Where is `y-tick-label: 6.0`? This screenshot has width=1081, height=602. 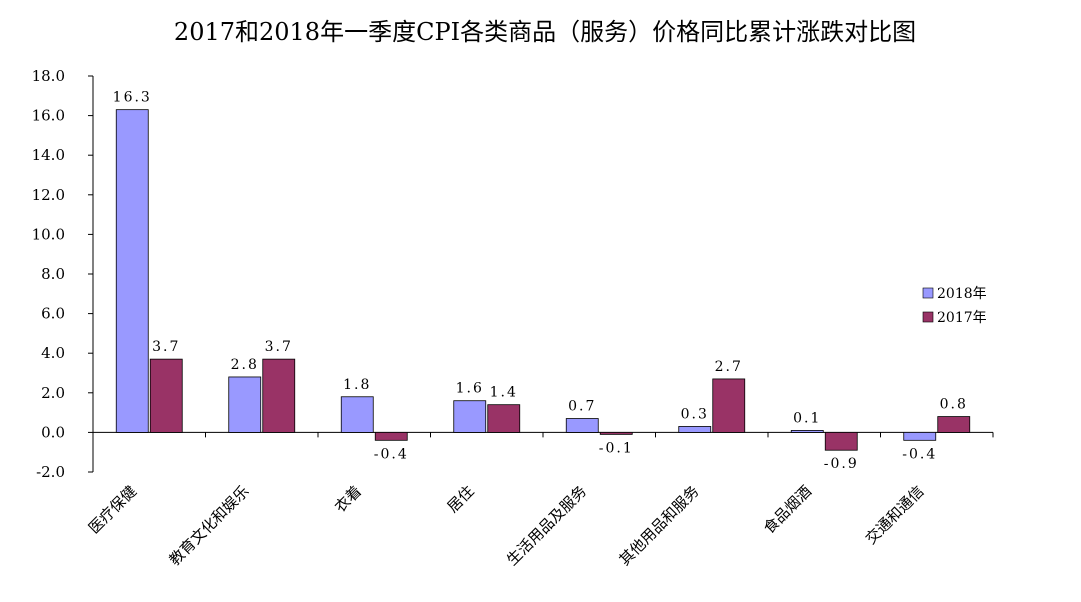 y-tick-label: 6.0 is located at coordinates (53, 314).